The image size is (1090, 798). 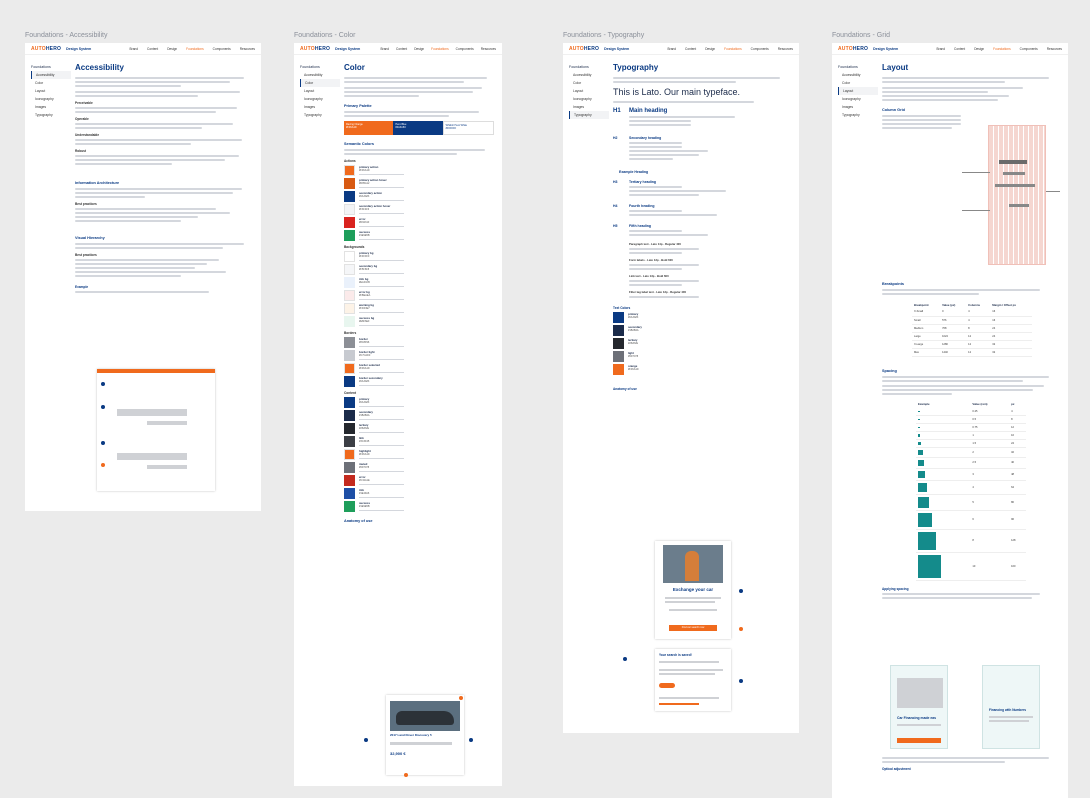 What do you see at coordinates (364, 342) in the screenshot?
I see `swatch-hex: #8C8F96` at bounding box center [364, 342].